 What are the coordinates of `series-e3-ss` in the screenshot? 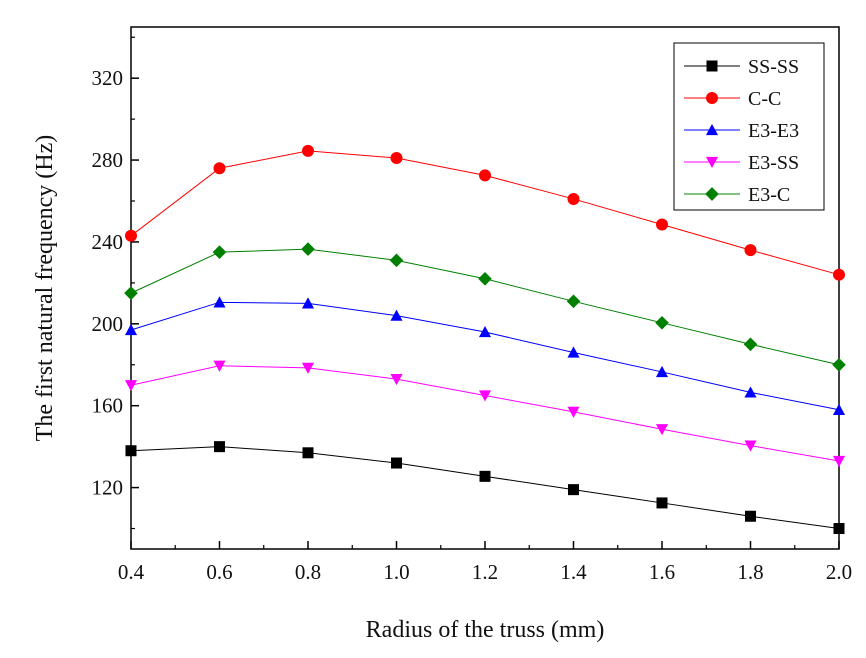 It's located at (485, 414).